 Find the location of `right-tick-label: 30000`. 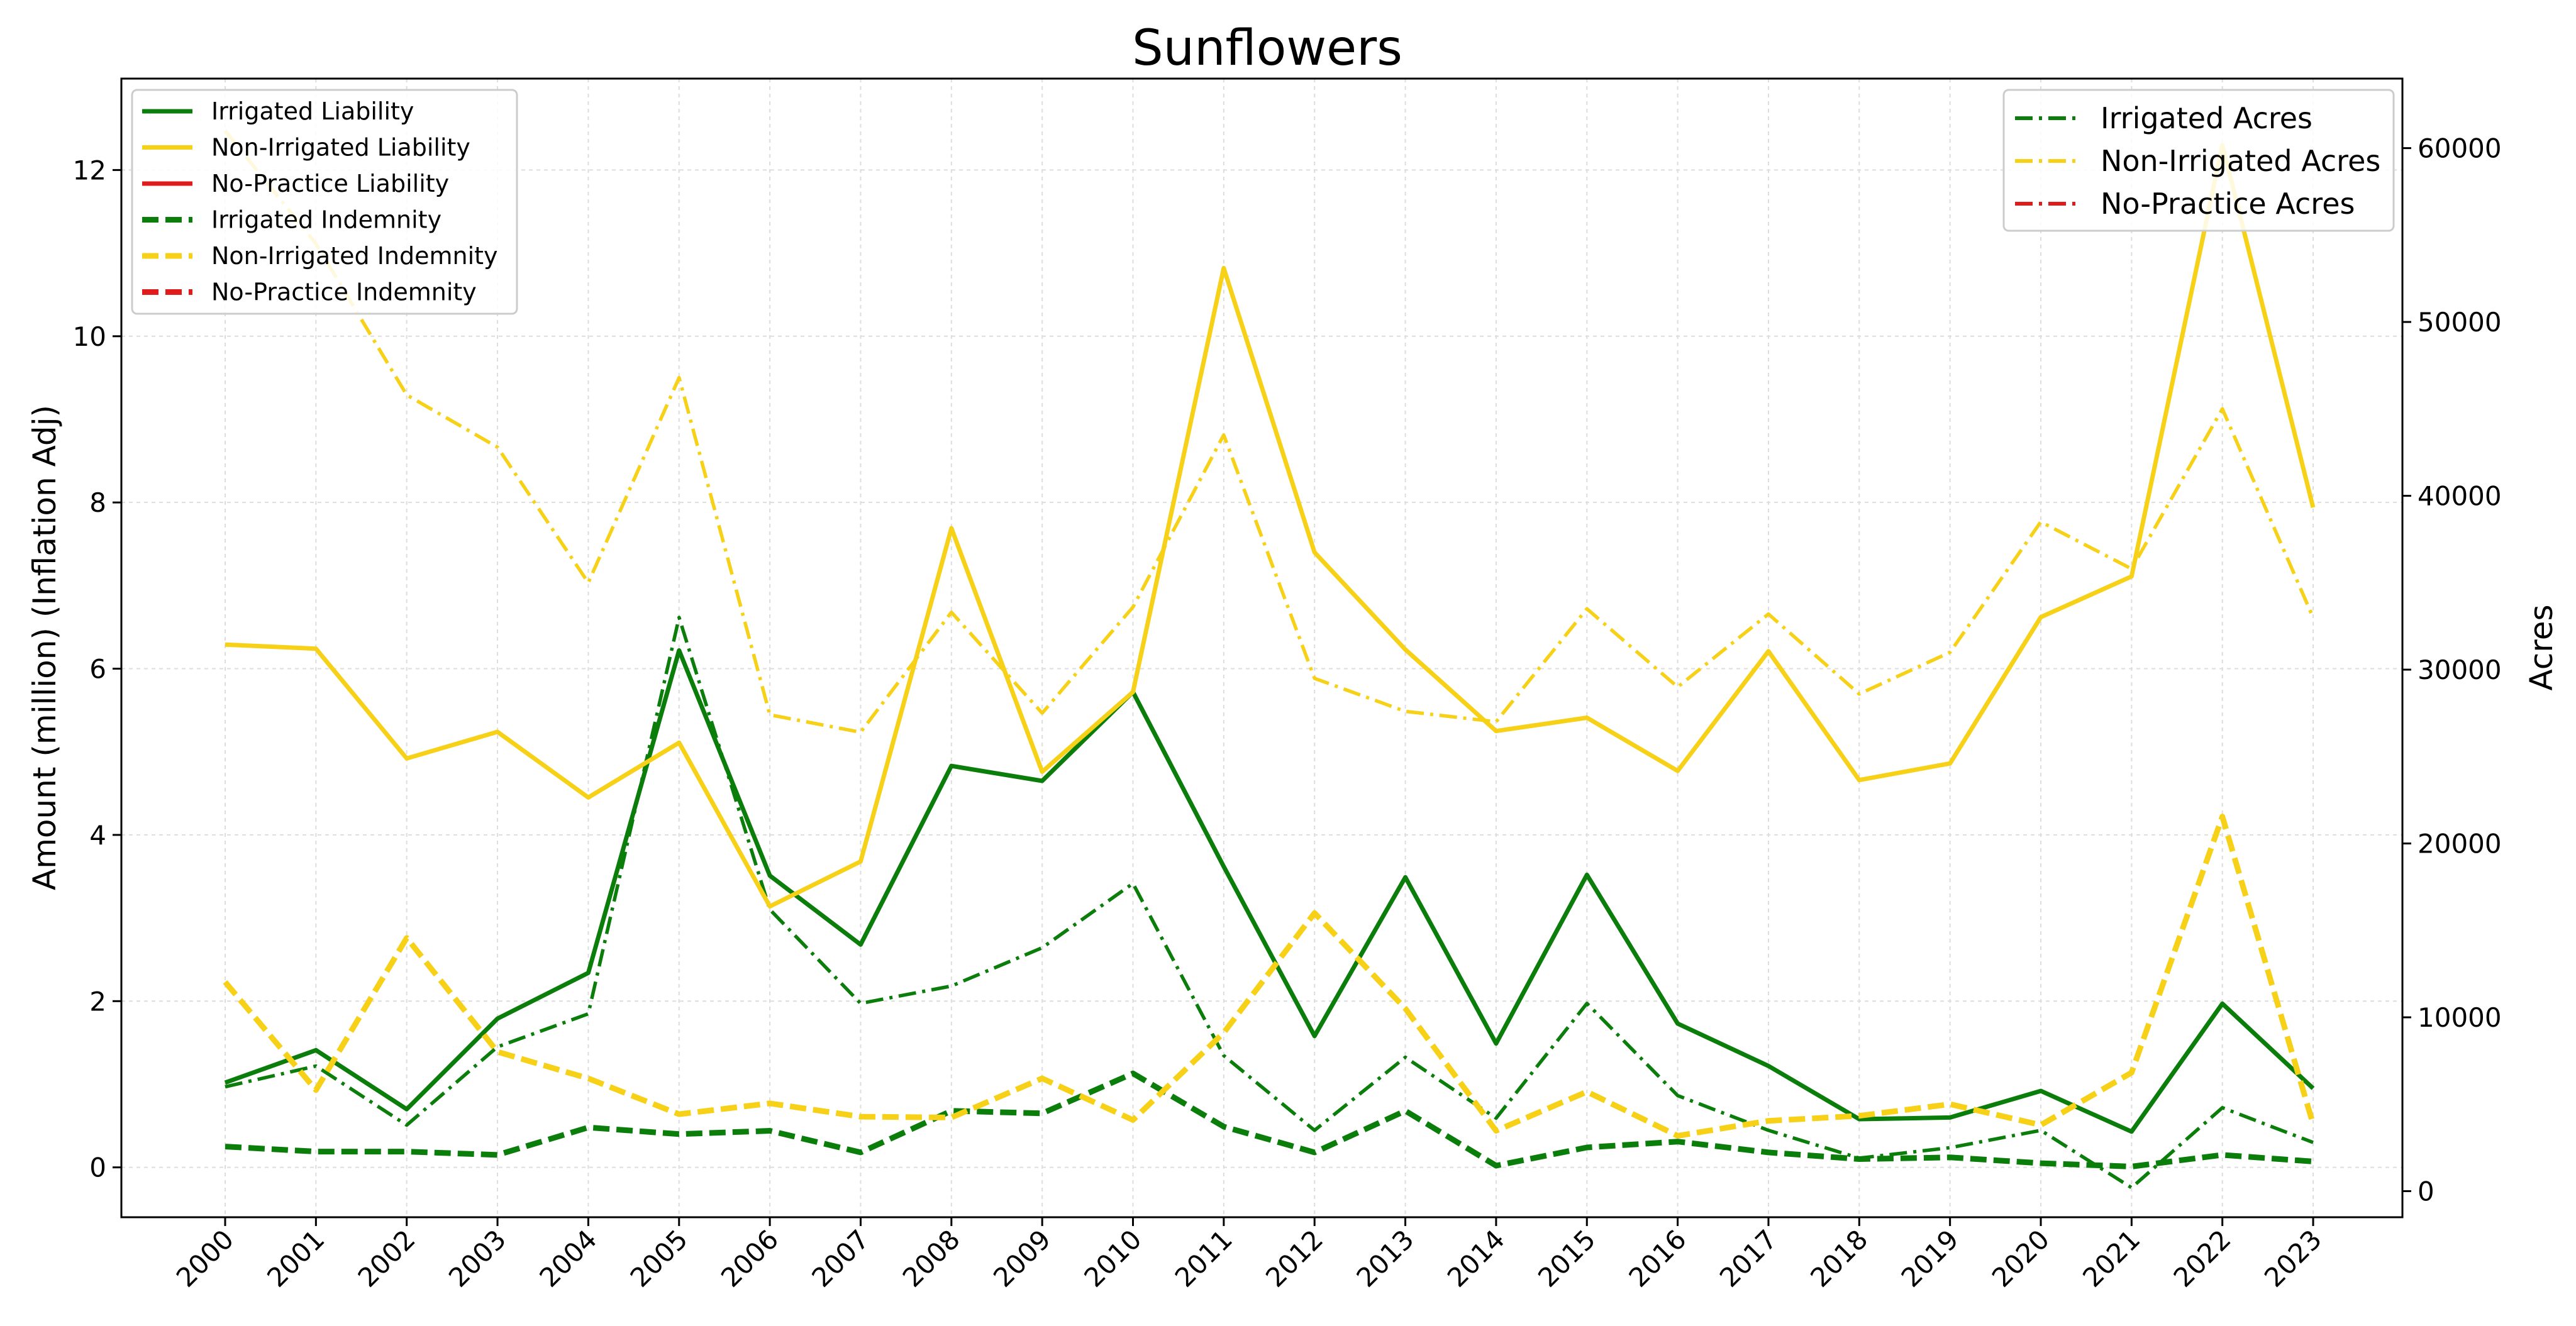

right-tick-label: 30000 is located at coordinates (2460, 670).